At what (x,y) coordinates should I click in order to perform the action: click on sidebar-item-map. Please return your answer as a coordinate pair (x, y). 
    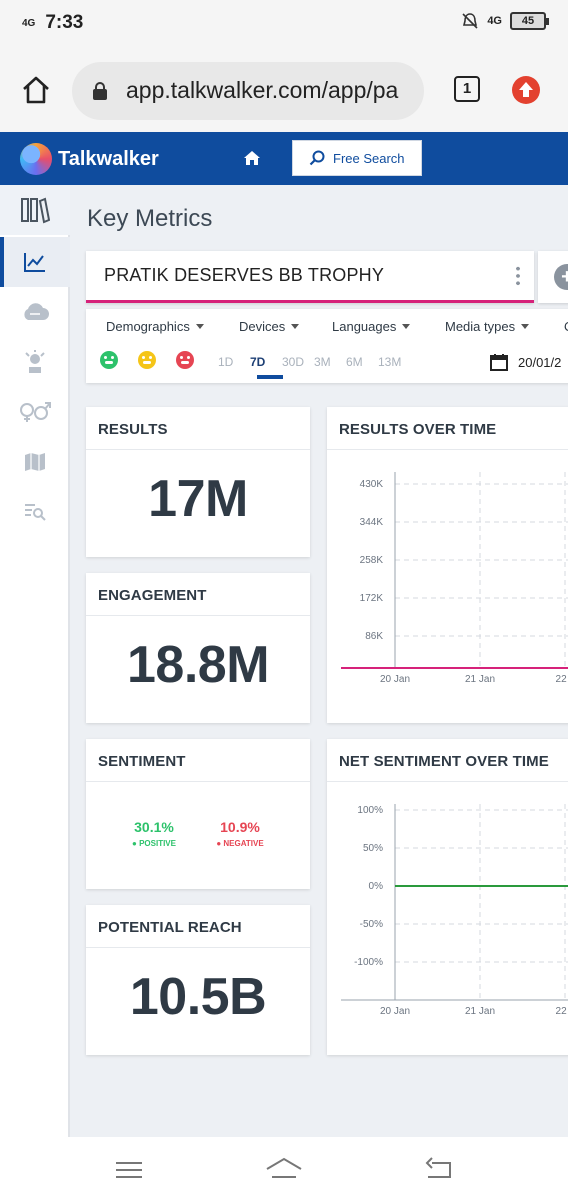
    Looking at the image, I should click on (35, 462).